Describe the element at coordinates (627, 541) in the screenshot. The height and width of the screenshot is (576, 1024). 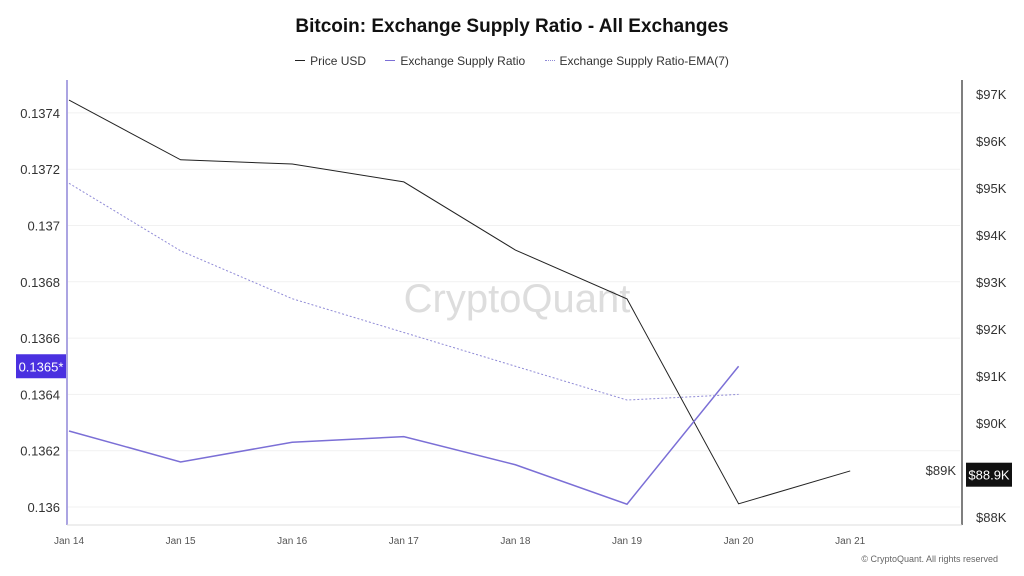
I see `x-tick-label: Jan 19` at that location.